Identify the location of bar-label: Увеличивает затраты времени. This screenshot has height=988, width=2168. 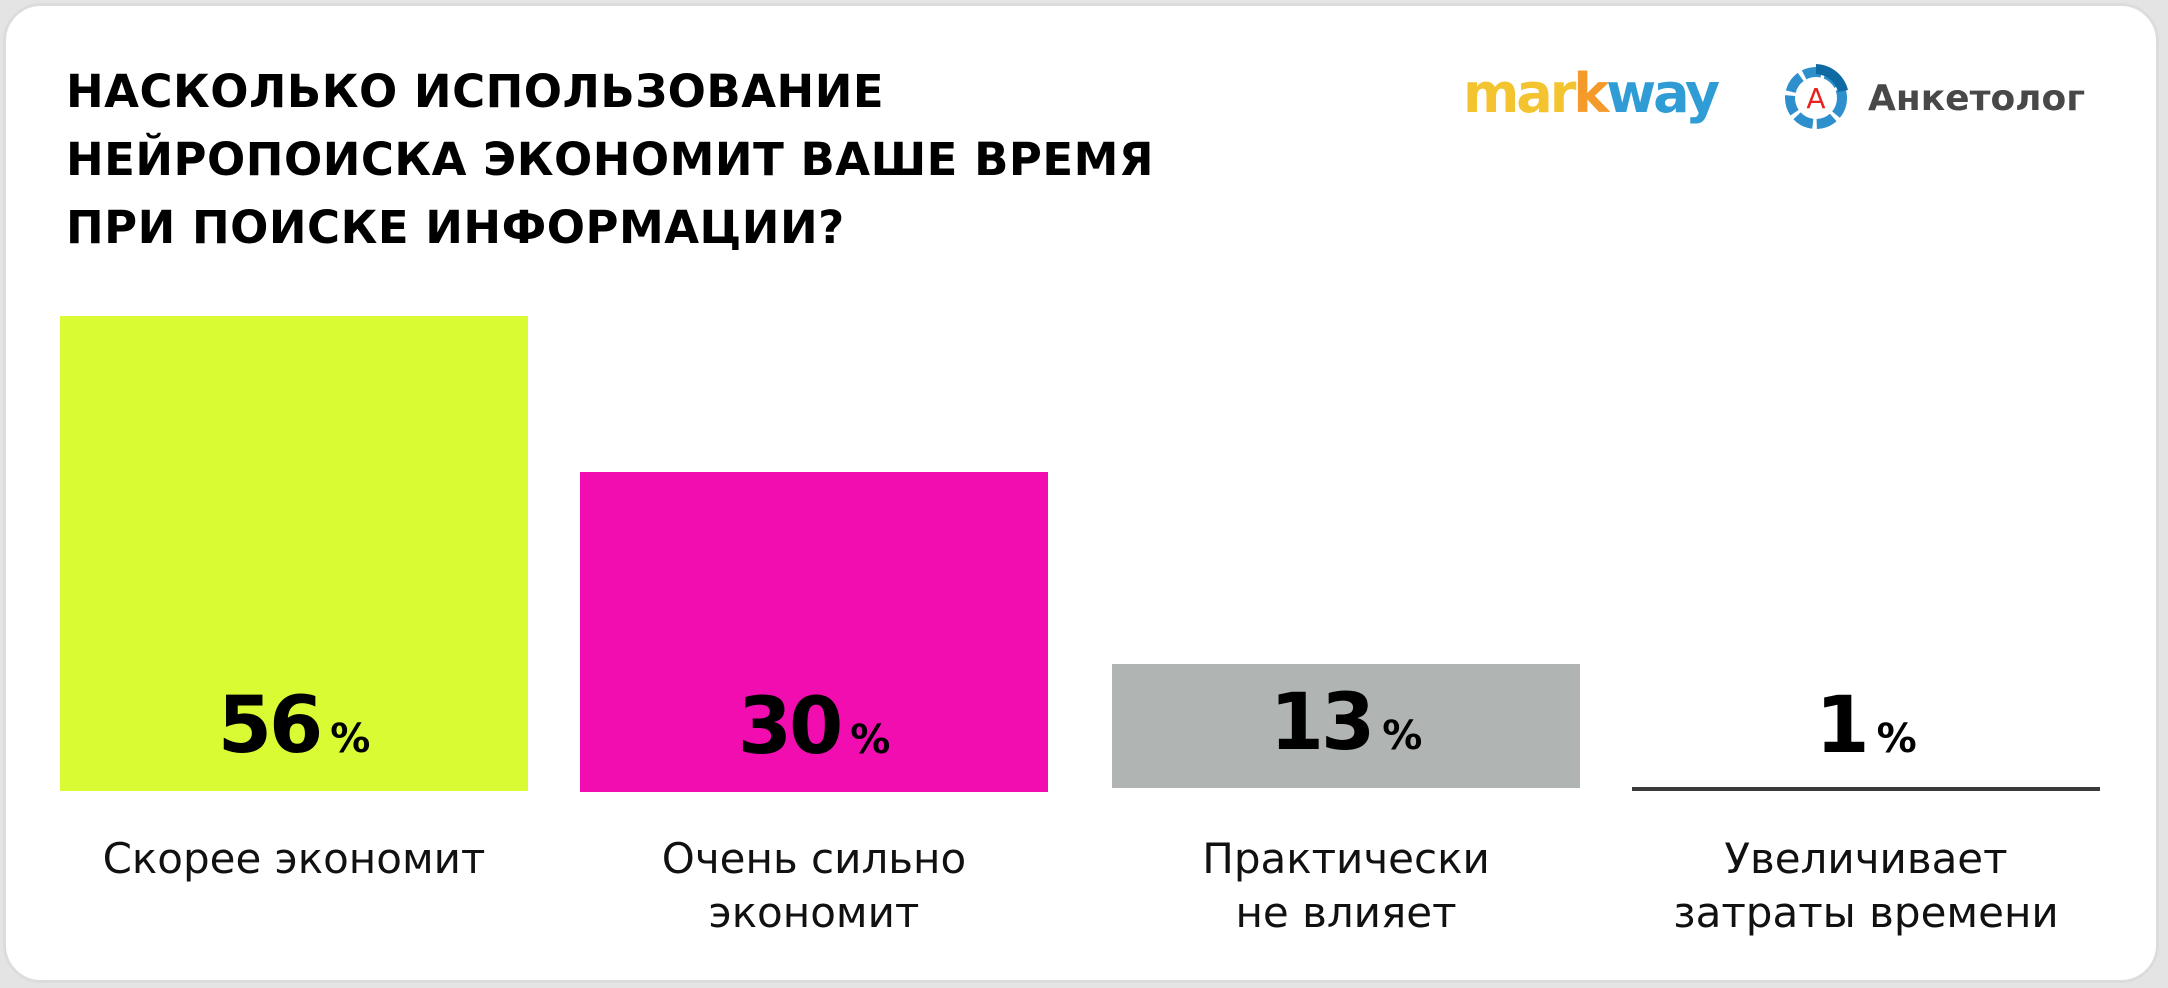
(1866, 885).